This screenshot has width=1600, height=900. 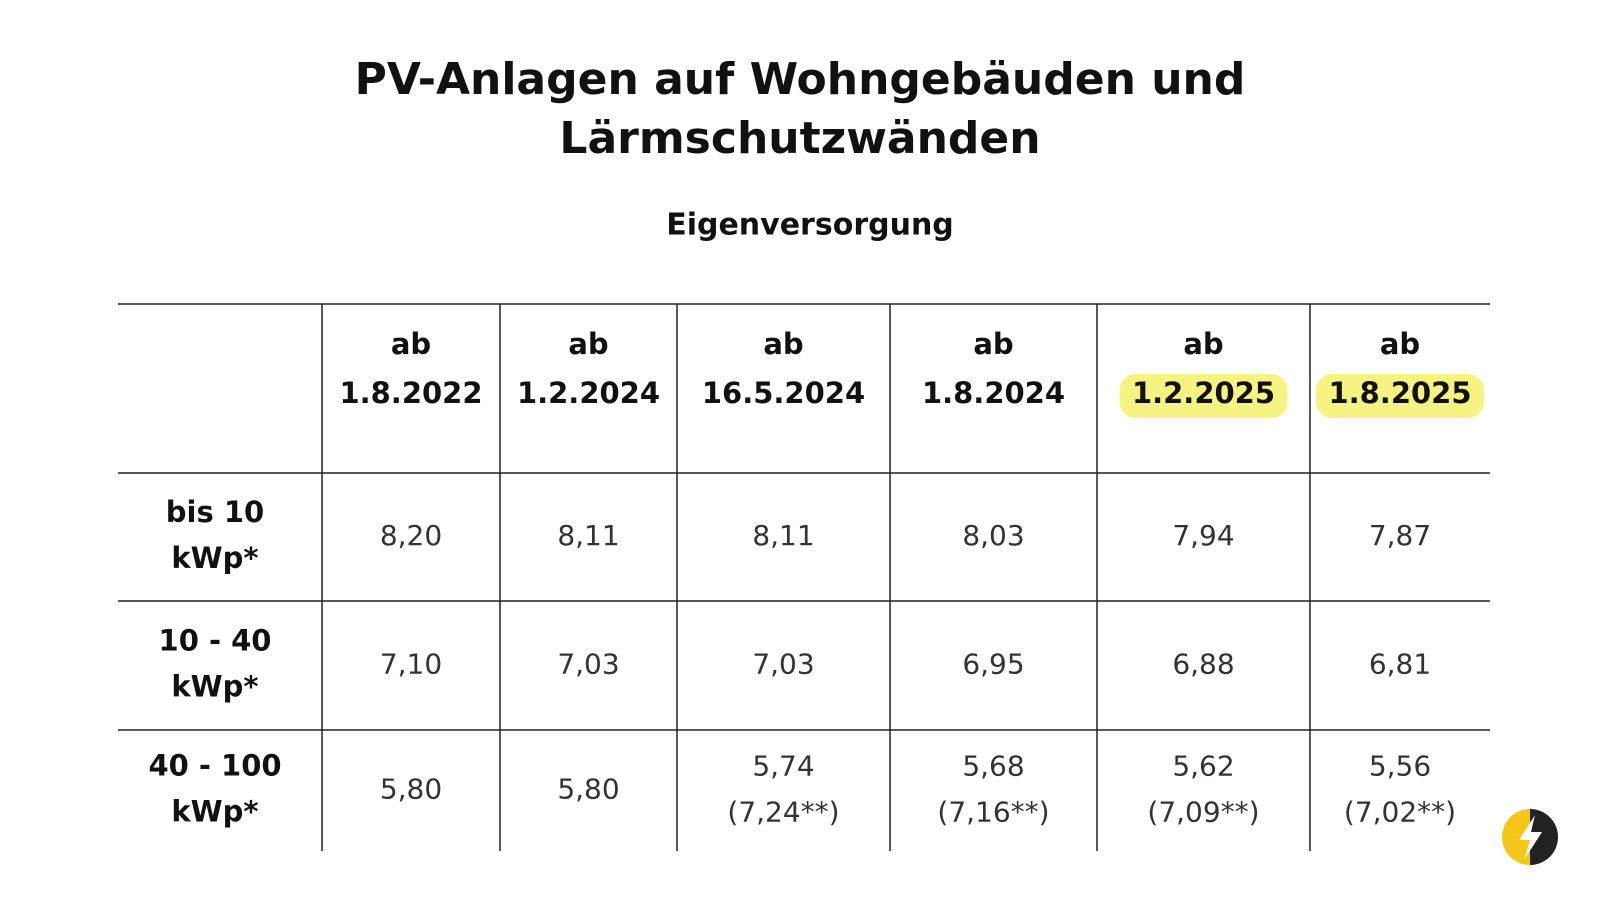 What do you see at coordinates (215, 512) in the screenshot?
I see `row-label: bis 10` at bounding box center [215, 512].